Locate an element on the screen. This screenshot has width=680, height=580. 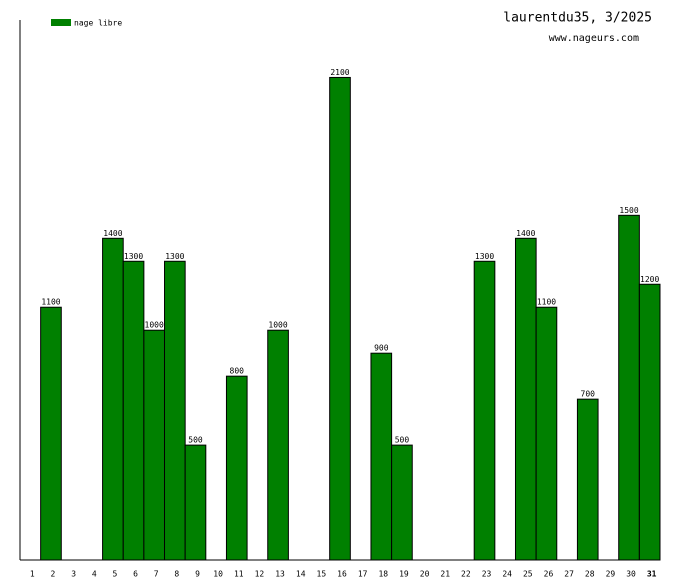
x-tick-label: 26 is located at coordinates (549, 574).